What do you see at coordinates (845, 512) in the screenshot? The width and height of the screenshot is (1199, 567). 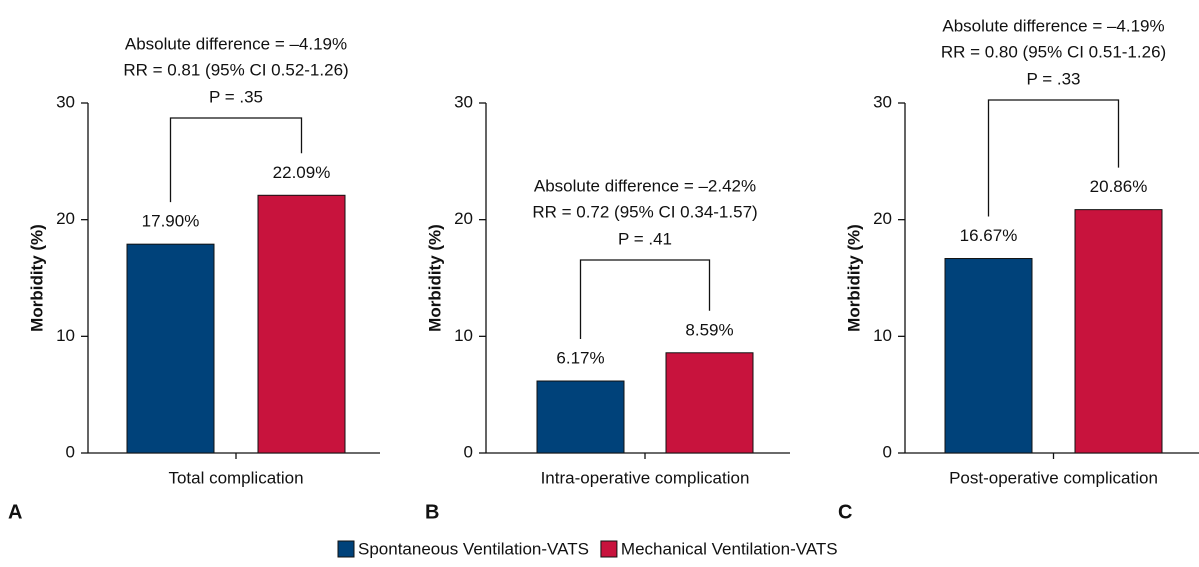 I see `panel-label: C` at bounding box center [845, 512].